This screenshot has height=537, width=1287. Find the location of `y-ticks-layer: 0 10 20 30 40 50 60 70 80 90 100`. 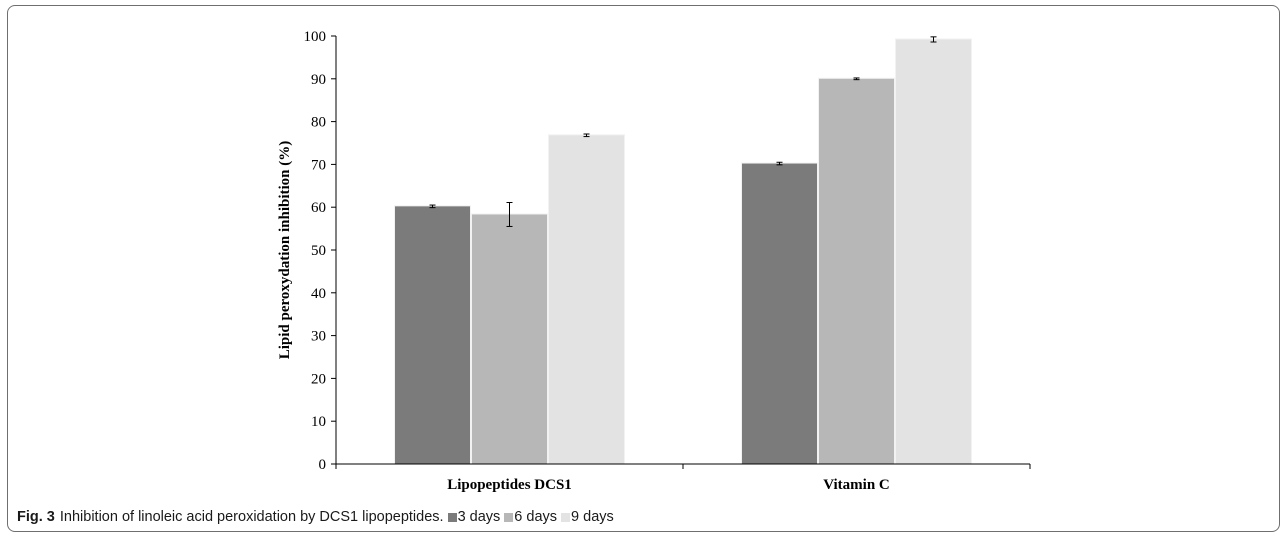

y-ticks-layer: 0 10 20 30 40 50 60 70 80 90 100 is located at coordinates (320, 251).